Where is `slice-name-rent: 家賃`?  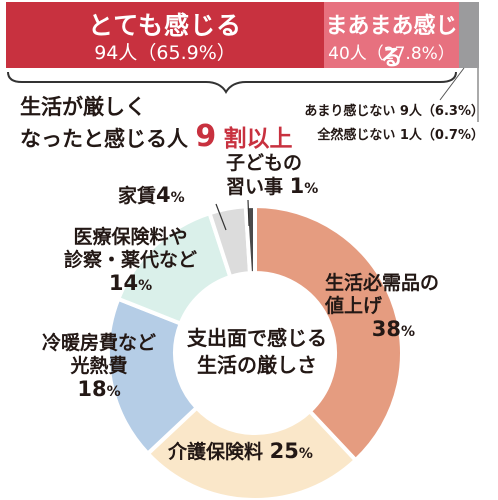
slice-name-rent: 家賃 is located at coordinates (137, 196).